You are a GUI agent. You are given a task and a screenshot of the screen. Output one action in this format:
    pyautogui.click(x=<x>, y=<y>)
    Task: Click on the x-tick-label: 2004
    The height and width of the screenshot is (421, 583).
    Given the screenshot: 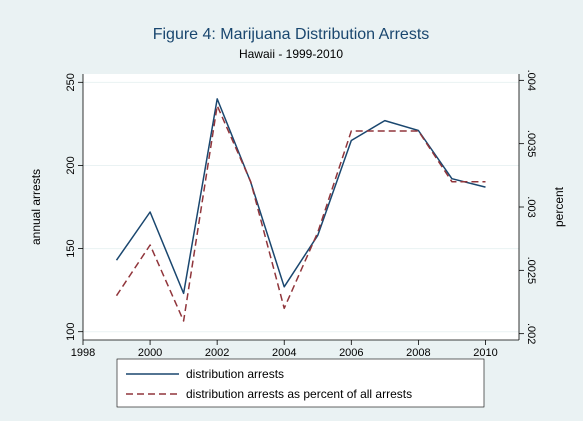 What is the action you would take?
    pyautogui.click(x=284, y=353)
    